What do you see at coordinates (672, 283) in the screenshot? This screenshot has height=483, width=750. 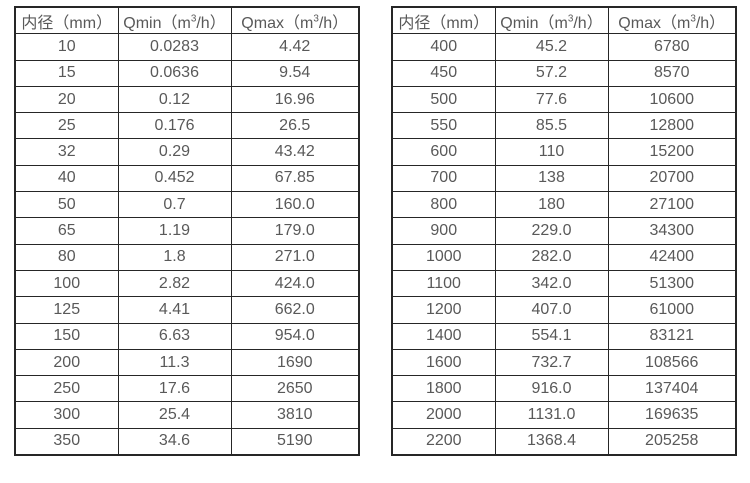 I see `table-cell: 51300` at bounding box center [672, 283].